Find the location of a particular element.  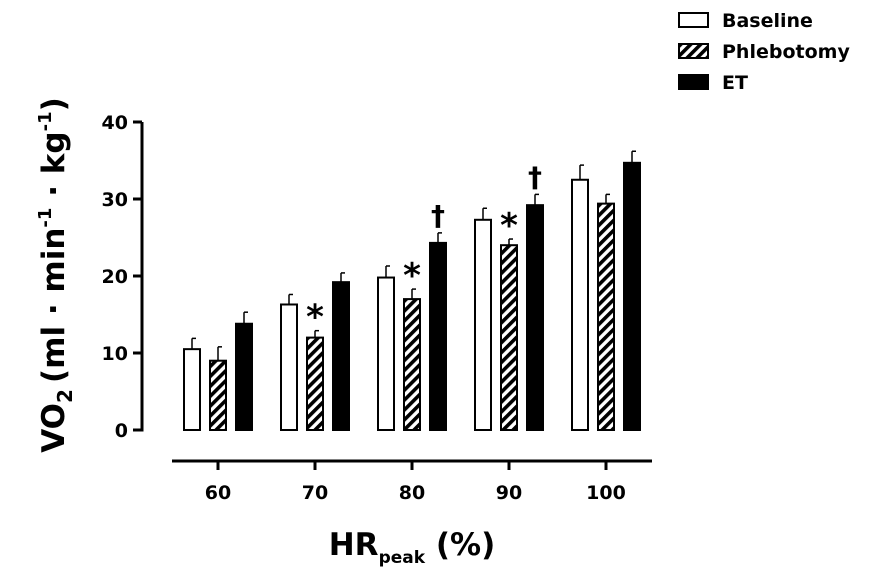

legend-swatch-phlebotomy is located at coordinates (693, 51).